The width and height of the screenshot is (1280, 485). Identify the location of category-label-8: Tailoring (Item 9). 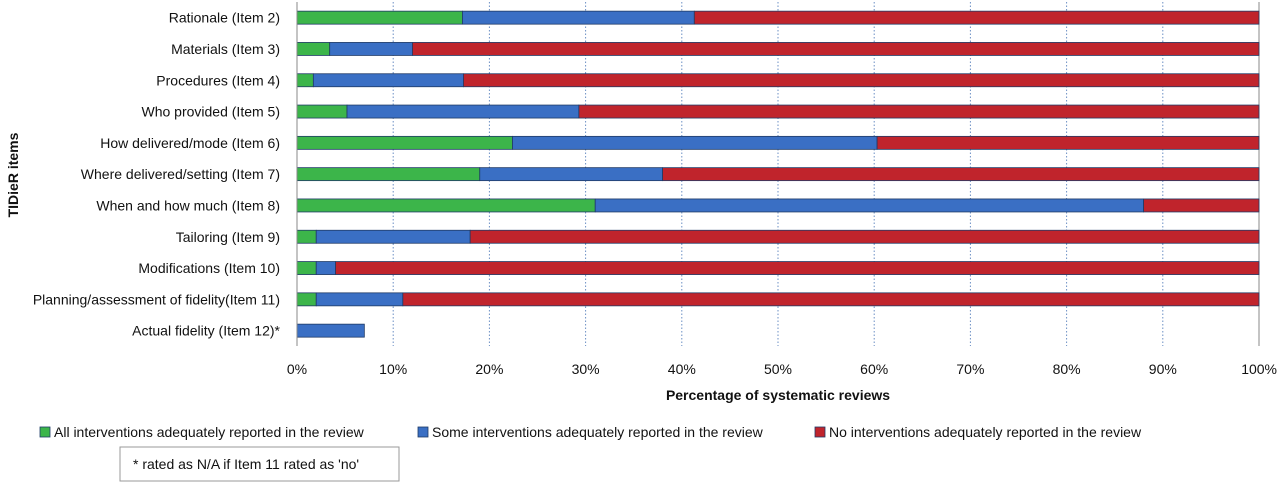
(228, 237).